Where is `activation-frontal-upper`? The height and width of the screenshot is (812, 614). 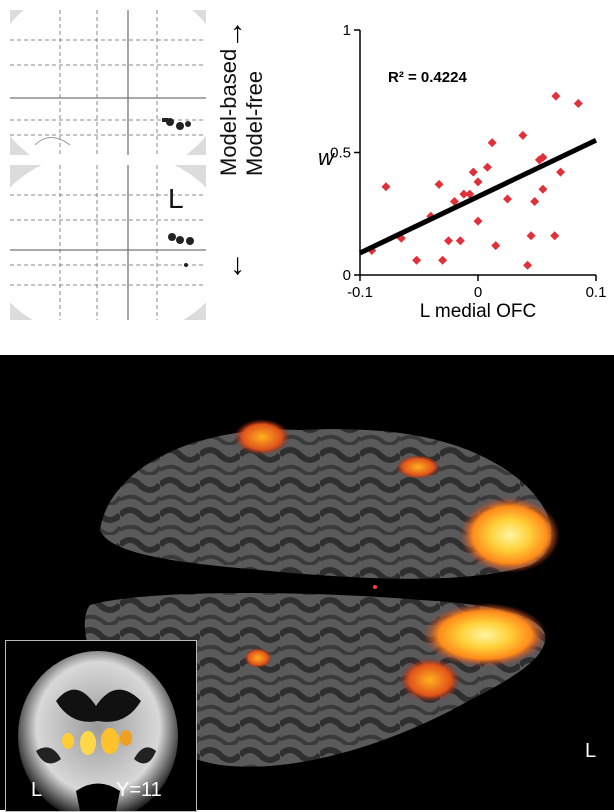 activation-frontal-upper is located at coordinates (510, 535).